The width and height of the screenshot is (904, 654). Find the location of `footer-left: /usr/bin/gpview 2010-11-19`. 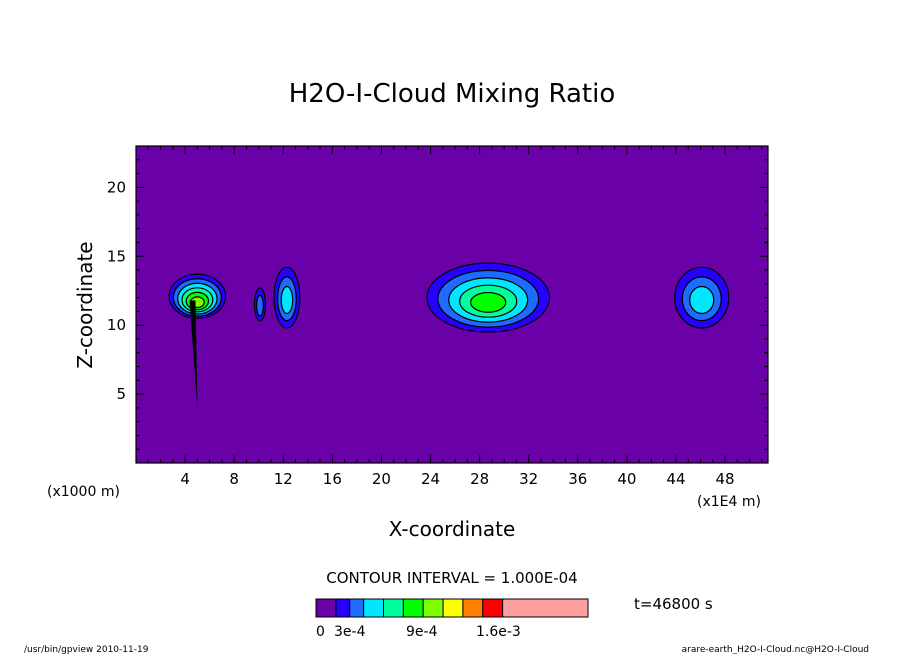

footer-left: /usr/bin/gpview 2010-11-19 is located at coordinates (86, 649).